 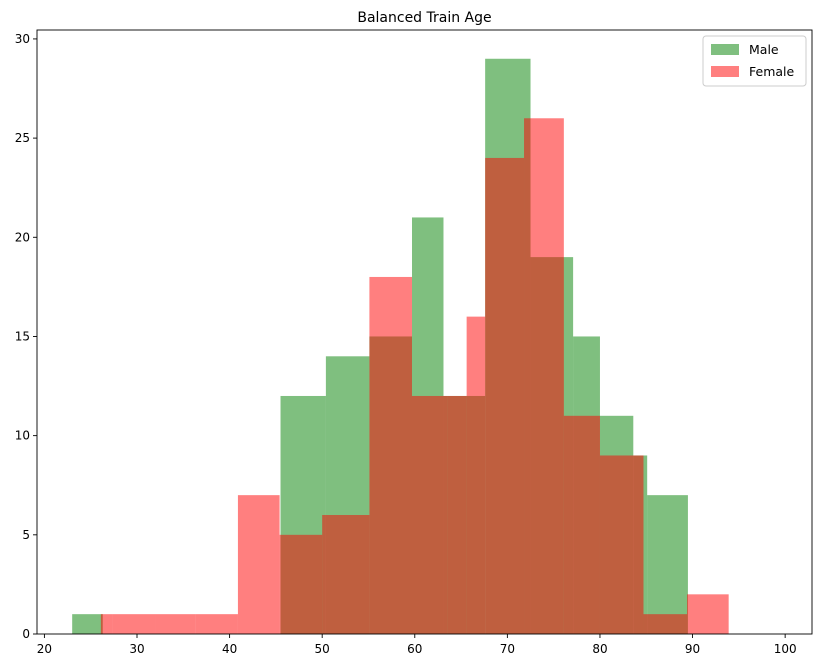 I want to click on y-tick-label: 15, so click(x=22, y=336).